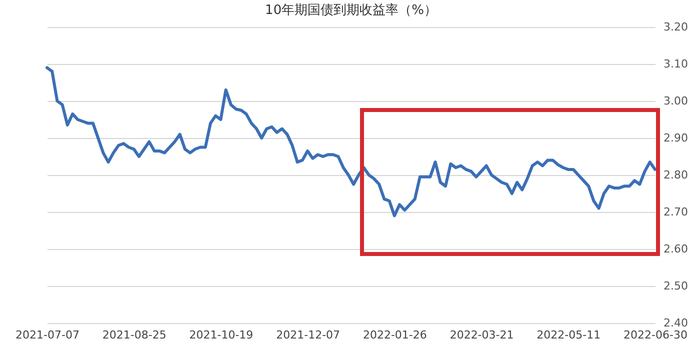 The image size is (700, 350). Describe the element at coordinates (676, 175) in the screenshot. I see `y-tick-label: 2.80` at that location.